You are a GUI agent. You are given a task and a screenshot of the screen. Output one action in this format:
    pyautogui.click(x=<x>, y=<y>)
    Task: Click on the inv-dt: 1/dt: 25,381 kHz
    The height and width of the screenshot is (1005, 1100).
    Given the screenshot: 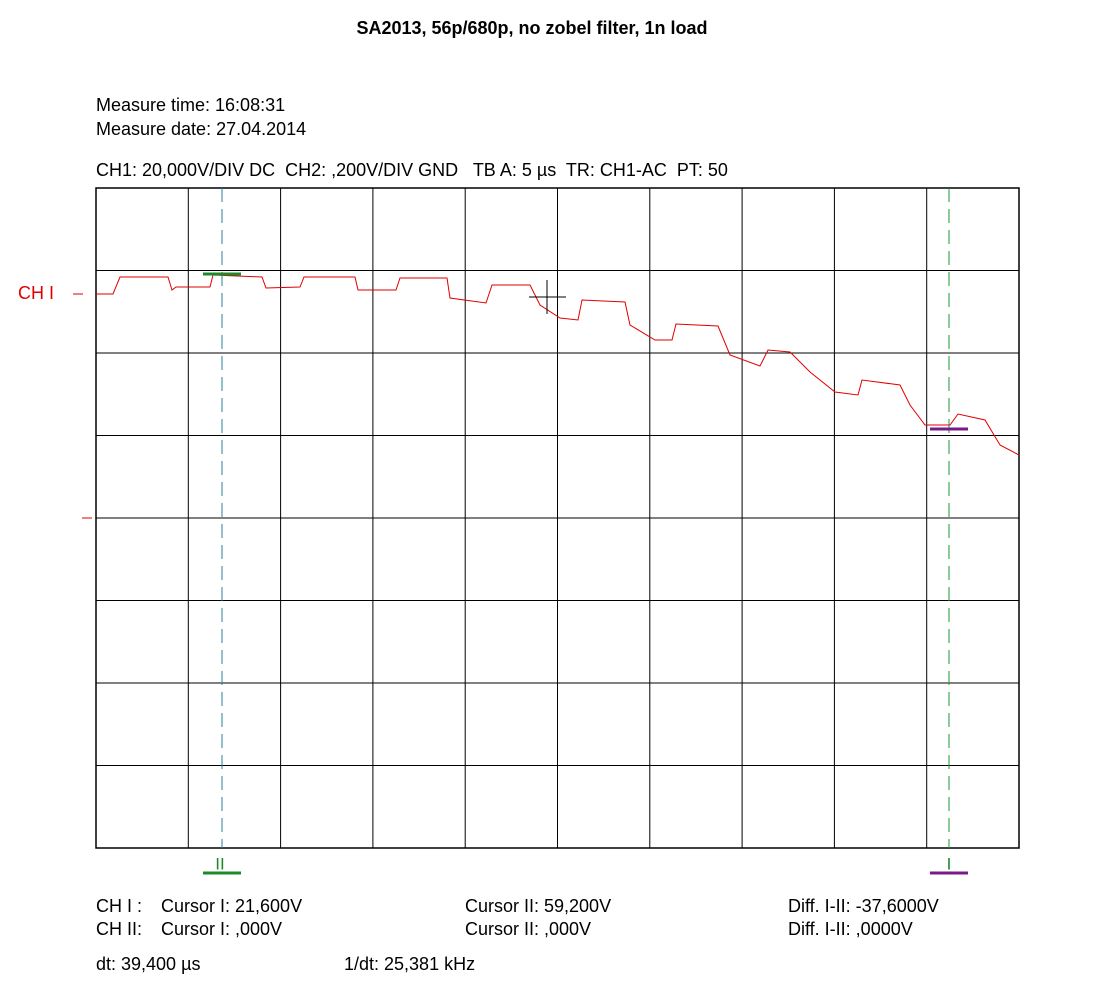 What is the action you would take?
    pyautogui.click(x=409, y=964)
    